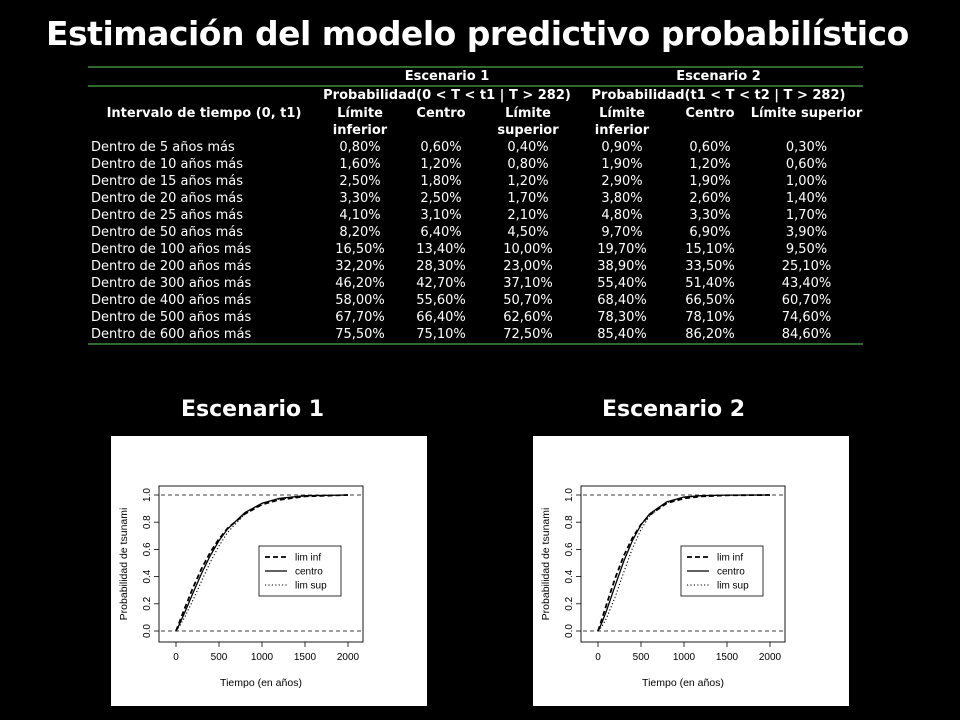 Image resolution: width=960 pixels, height=720 pixels. Describe the element at coordinates (622, 232) in the screenshot. I see `table-cell: 9,70%` at that location.